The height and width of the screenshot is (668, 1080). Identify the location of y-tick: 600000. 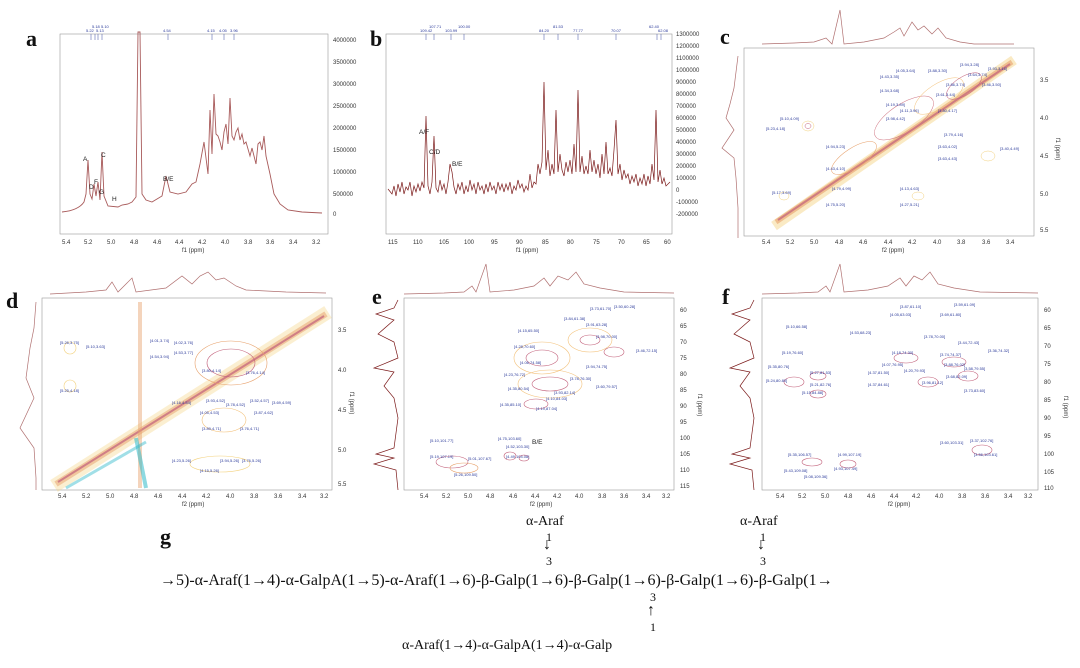
(686, 119).